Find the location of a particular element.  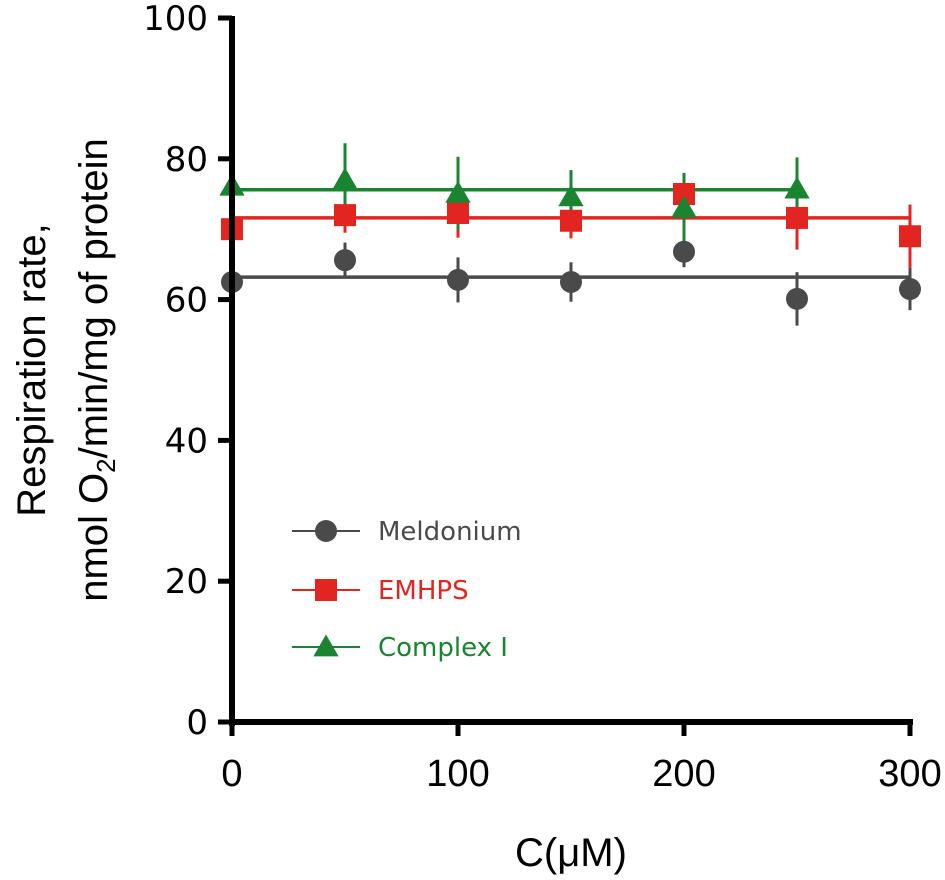

x-ticks: 0 100 200 300 is located at coordinates (581, 758).